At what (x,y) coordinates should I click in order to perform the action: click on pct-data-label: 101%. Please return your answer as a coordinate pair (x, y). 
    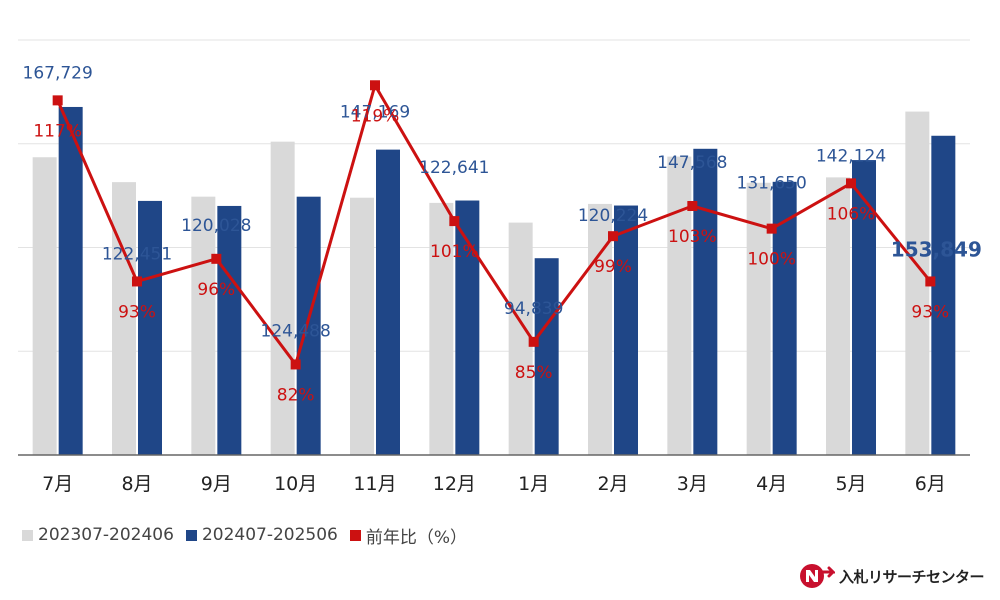
    Looking at the image, I should click on (454, 252).